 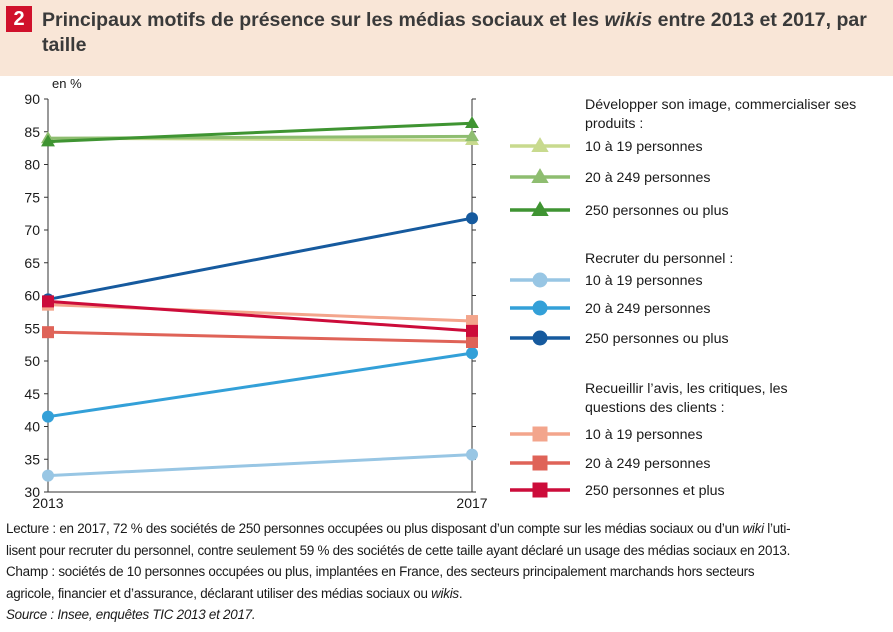 I want to click on figure-title-emphasis: wikis, so click(x=628, y=20).